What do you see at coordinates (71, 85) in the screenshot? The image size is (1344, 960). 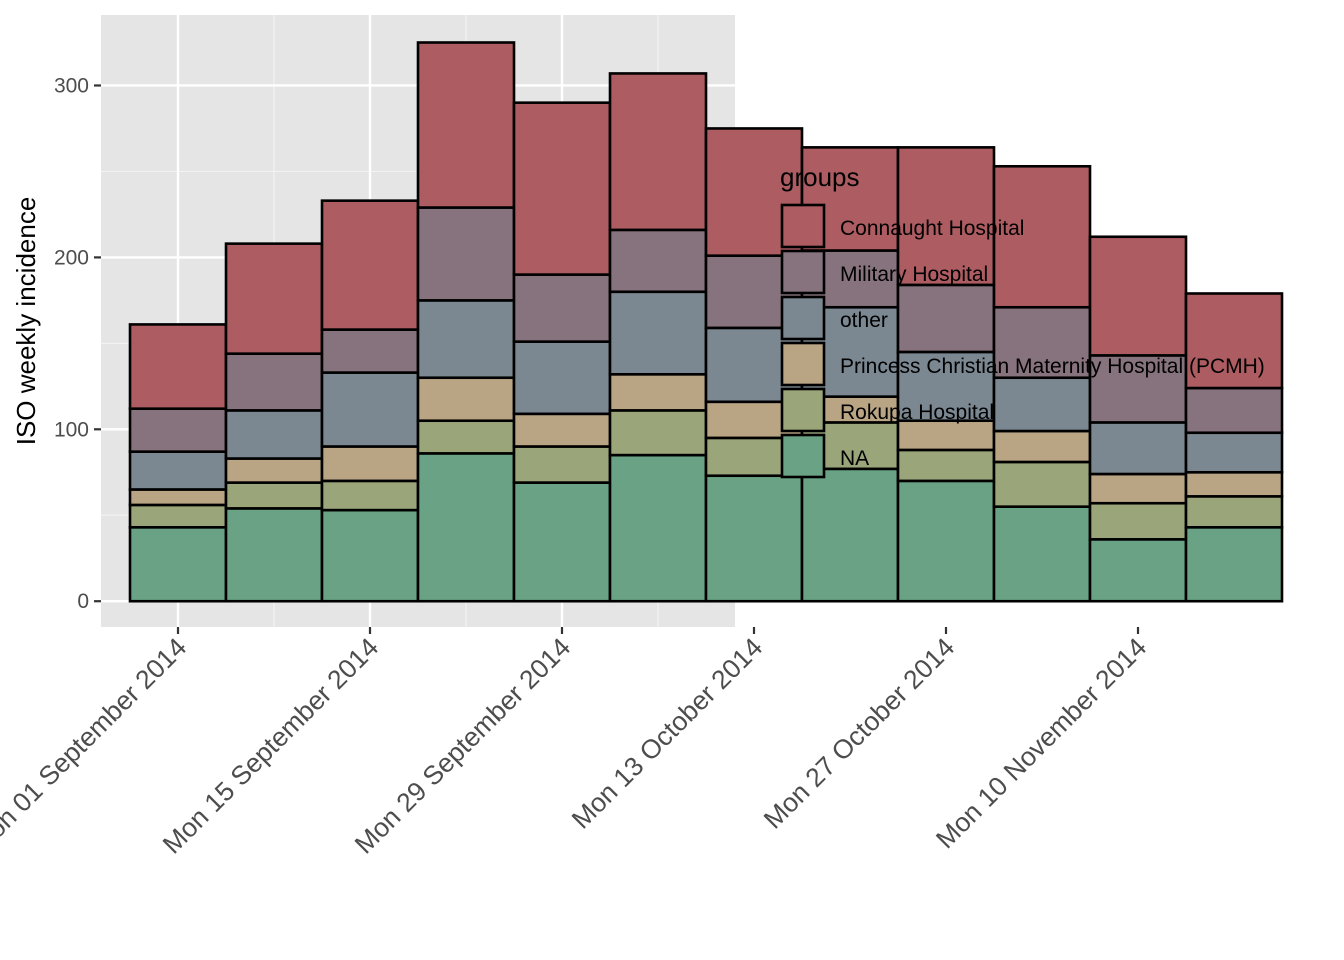 I see `y-tick-label: 300` at bounding box center [71, 85].